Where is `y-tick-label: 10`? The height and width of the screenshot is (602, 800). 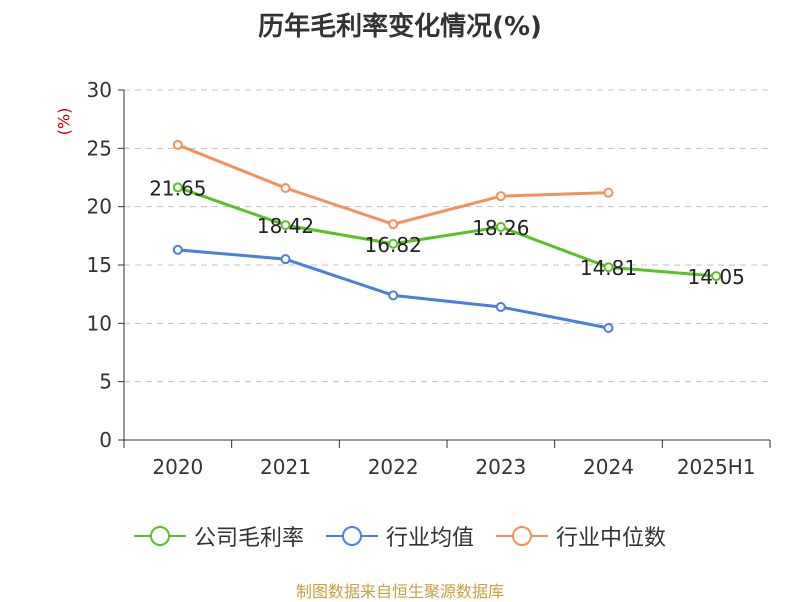
y-tick-label: 10 is located at coordinates (99, 323).